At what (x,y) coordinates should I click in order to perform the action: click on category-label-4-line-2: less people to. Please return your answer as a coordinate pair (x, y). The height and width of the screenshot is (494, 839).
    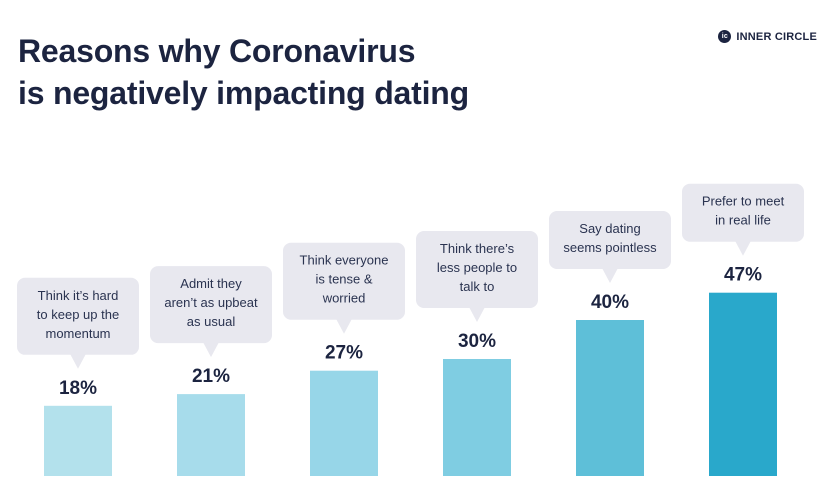
    Looking at the image, I should click on (477, 267).